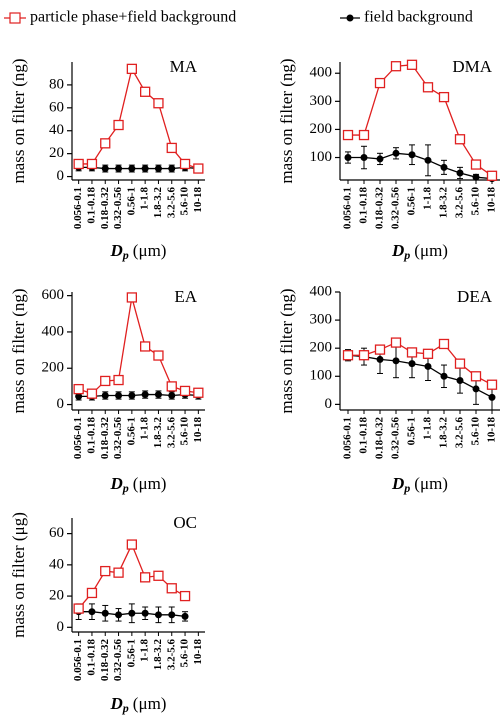 Image resolution: width=504 pixels, height=720 pixels. Describe the element at coordinates (475, 296) in the screenshot. I see `panel-label: DEA` at that location.